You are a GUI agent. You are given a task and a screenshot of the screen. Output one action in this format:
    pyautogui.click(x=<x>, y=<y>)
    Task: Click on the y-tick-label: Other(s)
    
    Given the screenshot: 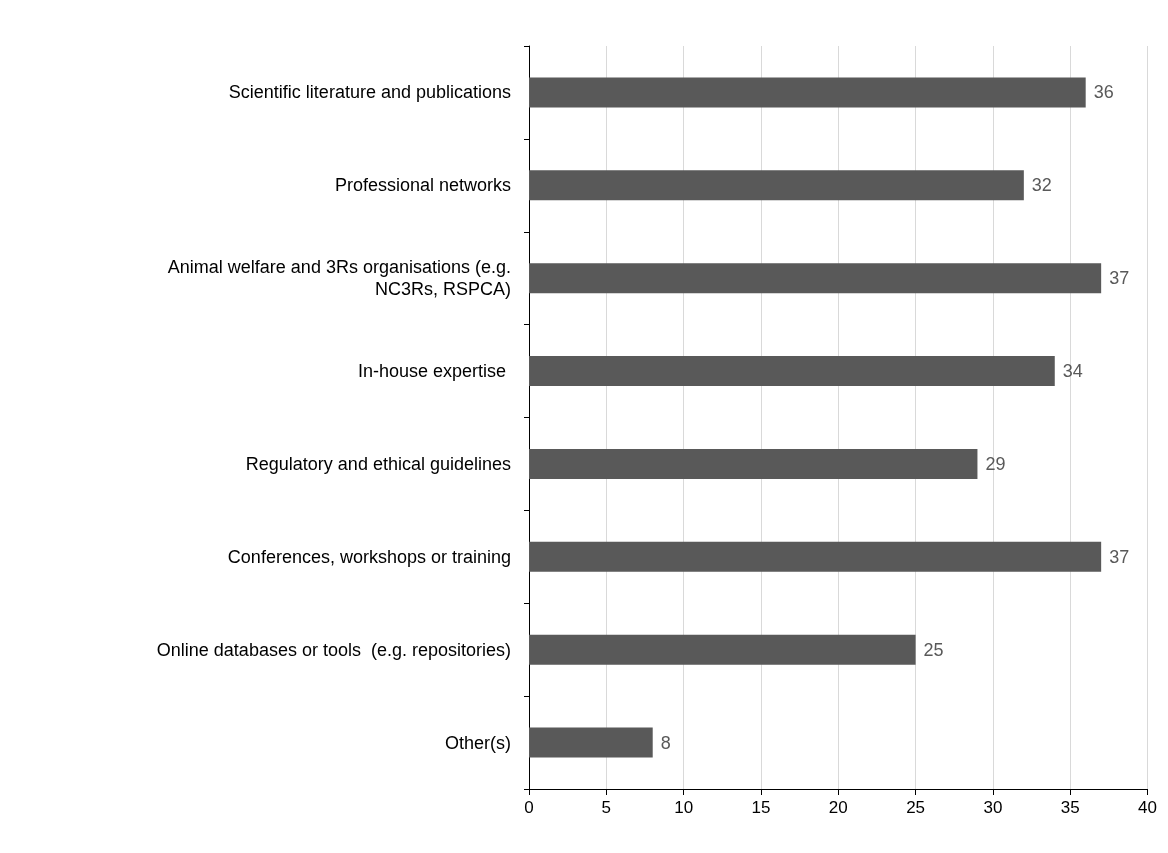 What is the action you would take?
    pyautogui.click(x=477, y=742)
    